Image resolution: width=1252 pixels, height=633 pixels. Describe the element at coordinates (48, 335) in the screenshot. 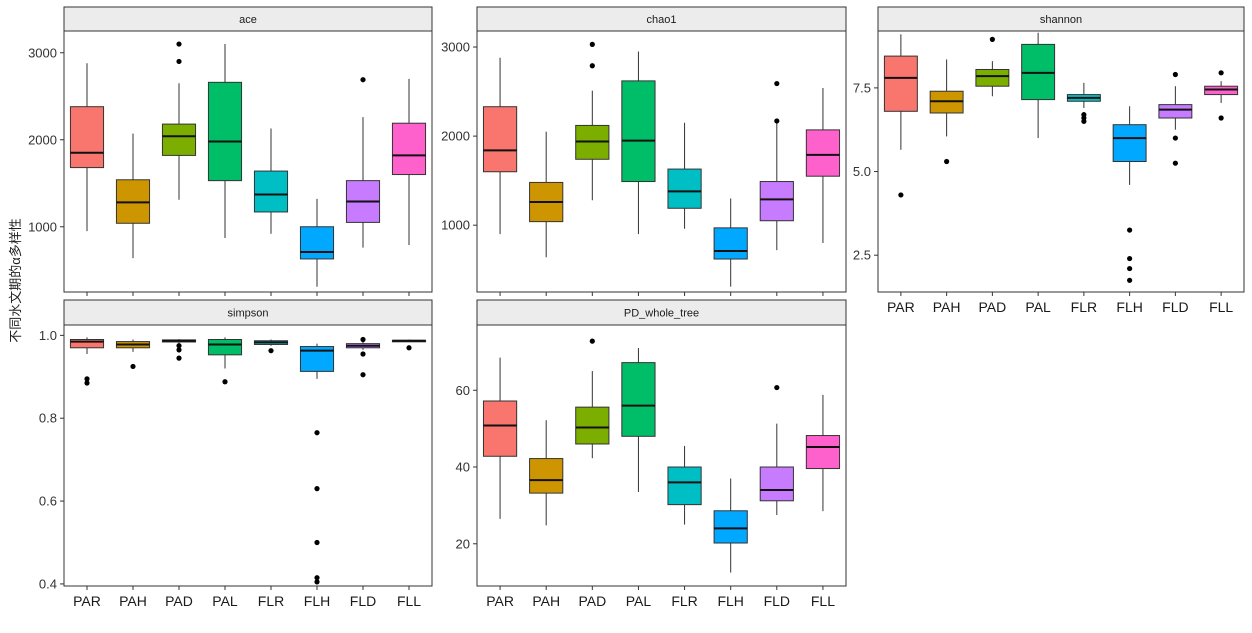

I see `y-tick-label: 1.0` at that location.